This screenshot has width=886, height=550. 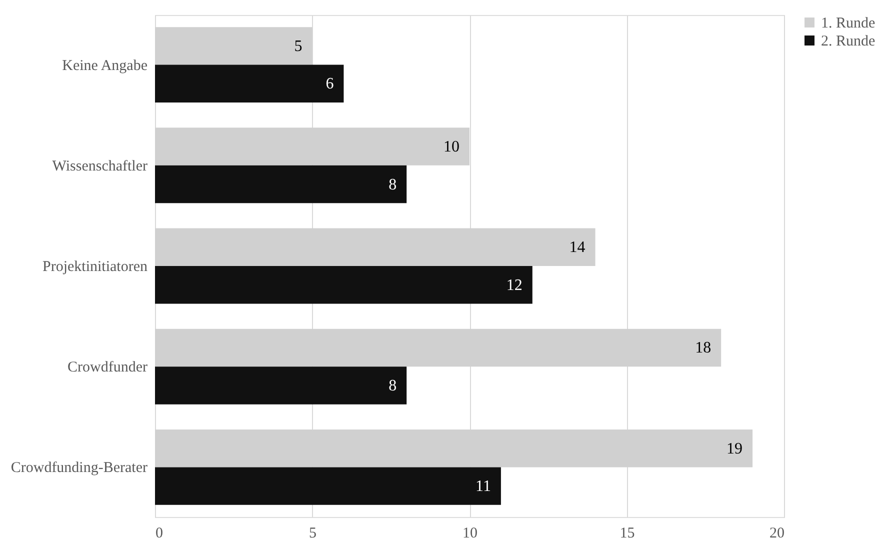 What do you see at coordinates (483, 487) in the screenshot?
I see `data-label: 11` at bounding box center [483, 487].